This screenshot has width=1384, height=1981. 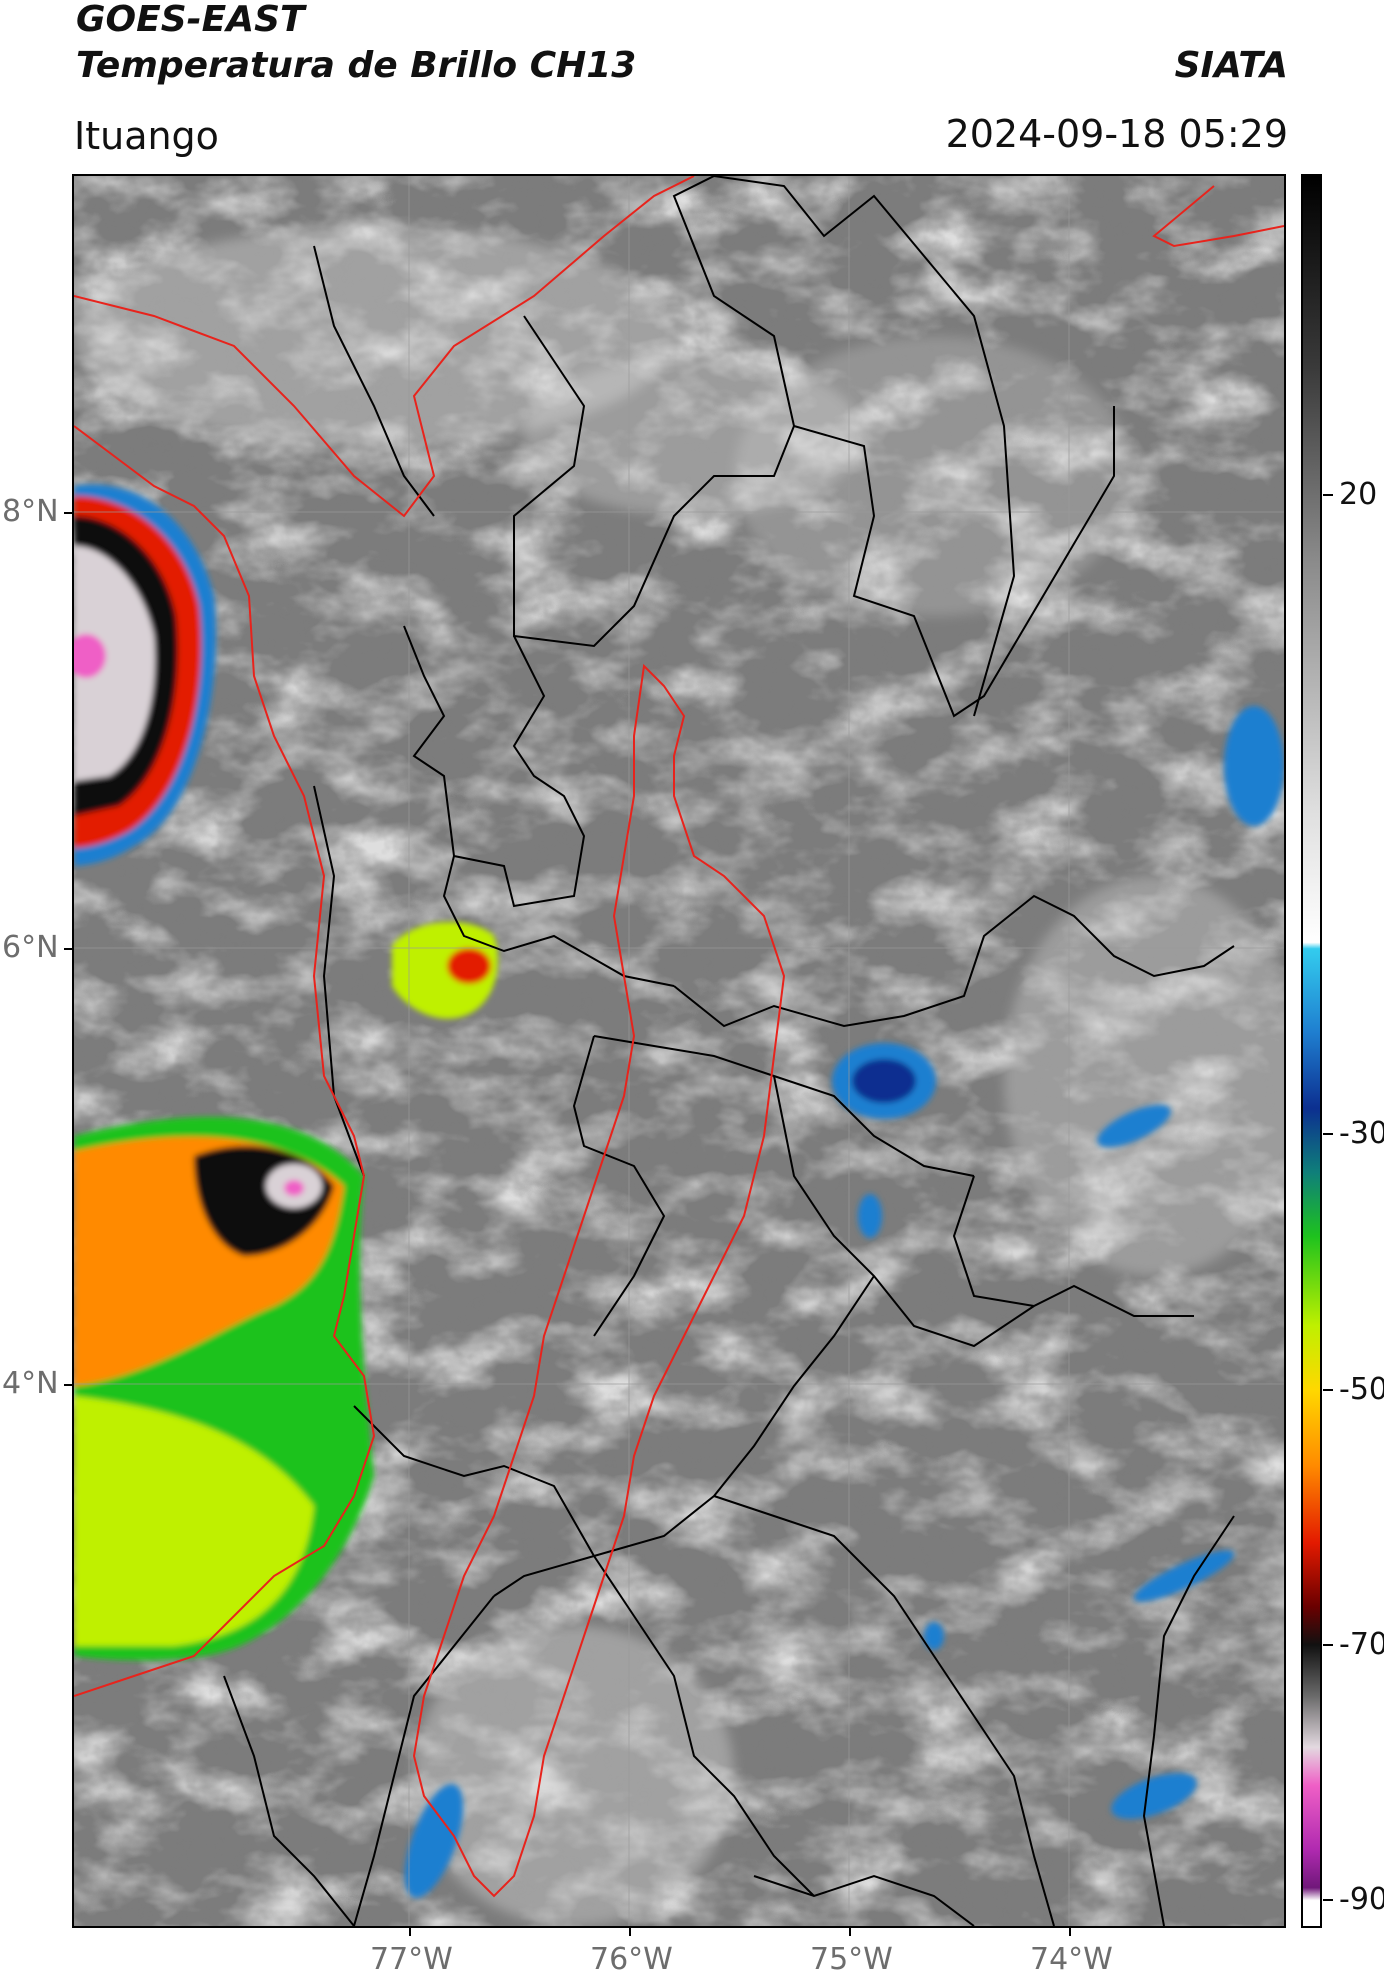 What do you see at coordinates (145, 675) in the screenshot?
I see `convective-cloud-northwest` at bounding box center [145, 675].